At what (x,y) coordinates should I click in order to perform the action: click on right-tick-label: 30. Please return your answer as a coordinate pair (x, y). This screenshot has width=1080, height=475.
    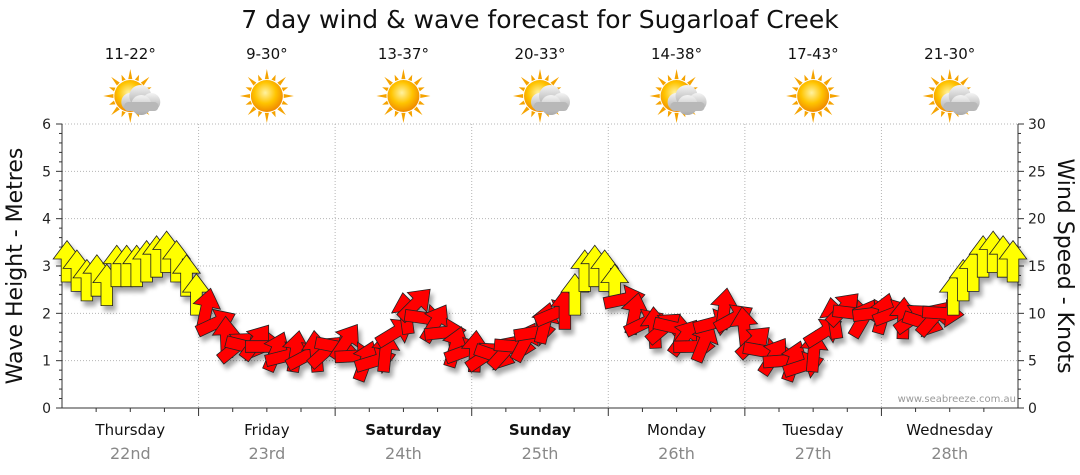
    Looking at the image, I should click on (1037, 125).